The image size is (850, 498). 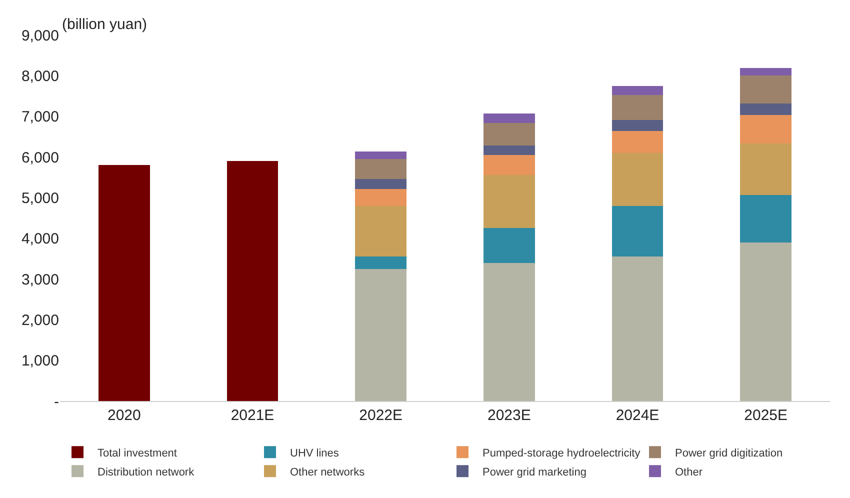 What do you see at coordinates (40, 157) in the screenshot?
I see `y-tick-label: 6,000` at bounding box center [40, 157].